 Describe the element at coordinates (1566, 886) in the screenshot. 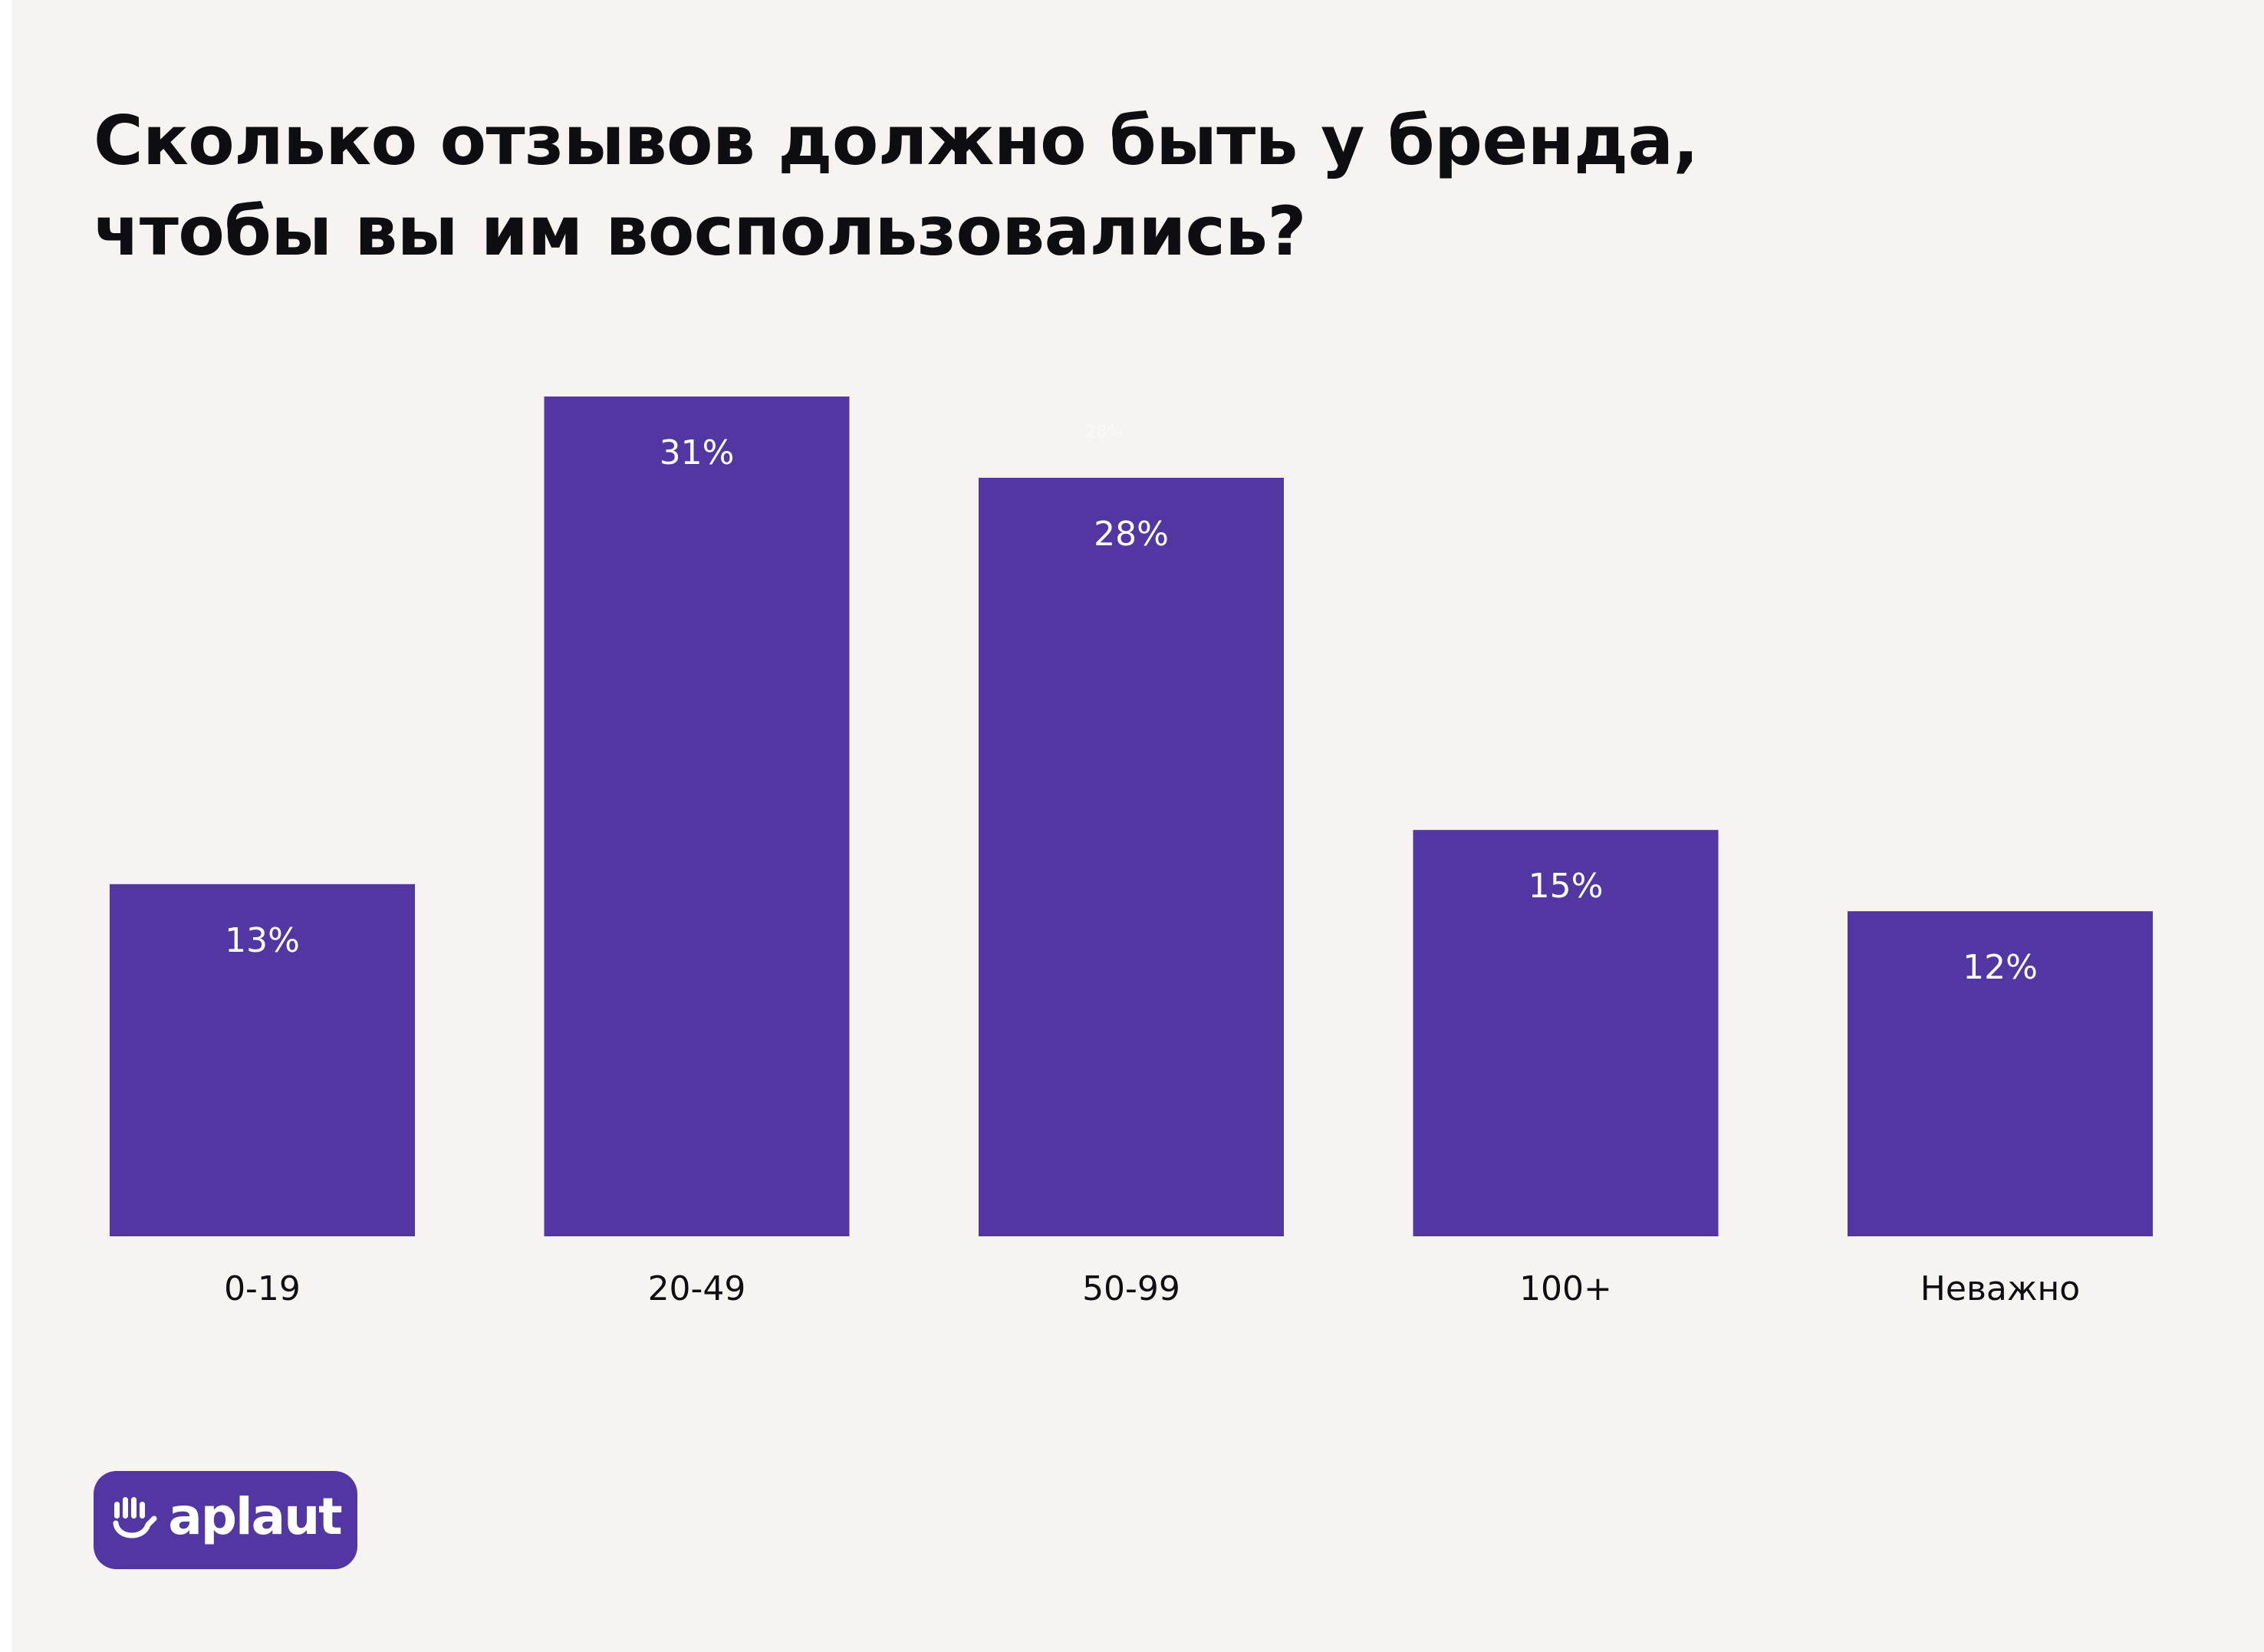

I see `value-label-100+: 15%` at that location.